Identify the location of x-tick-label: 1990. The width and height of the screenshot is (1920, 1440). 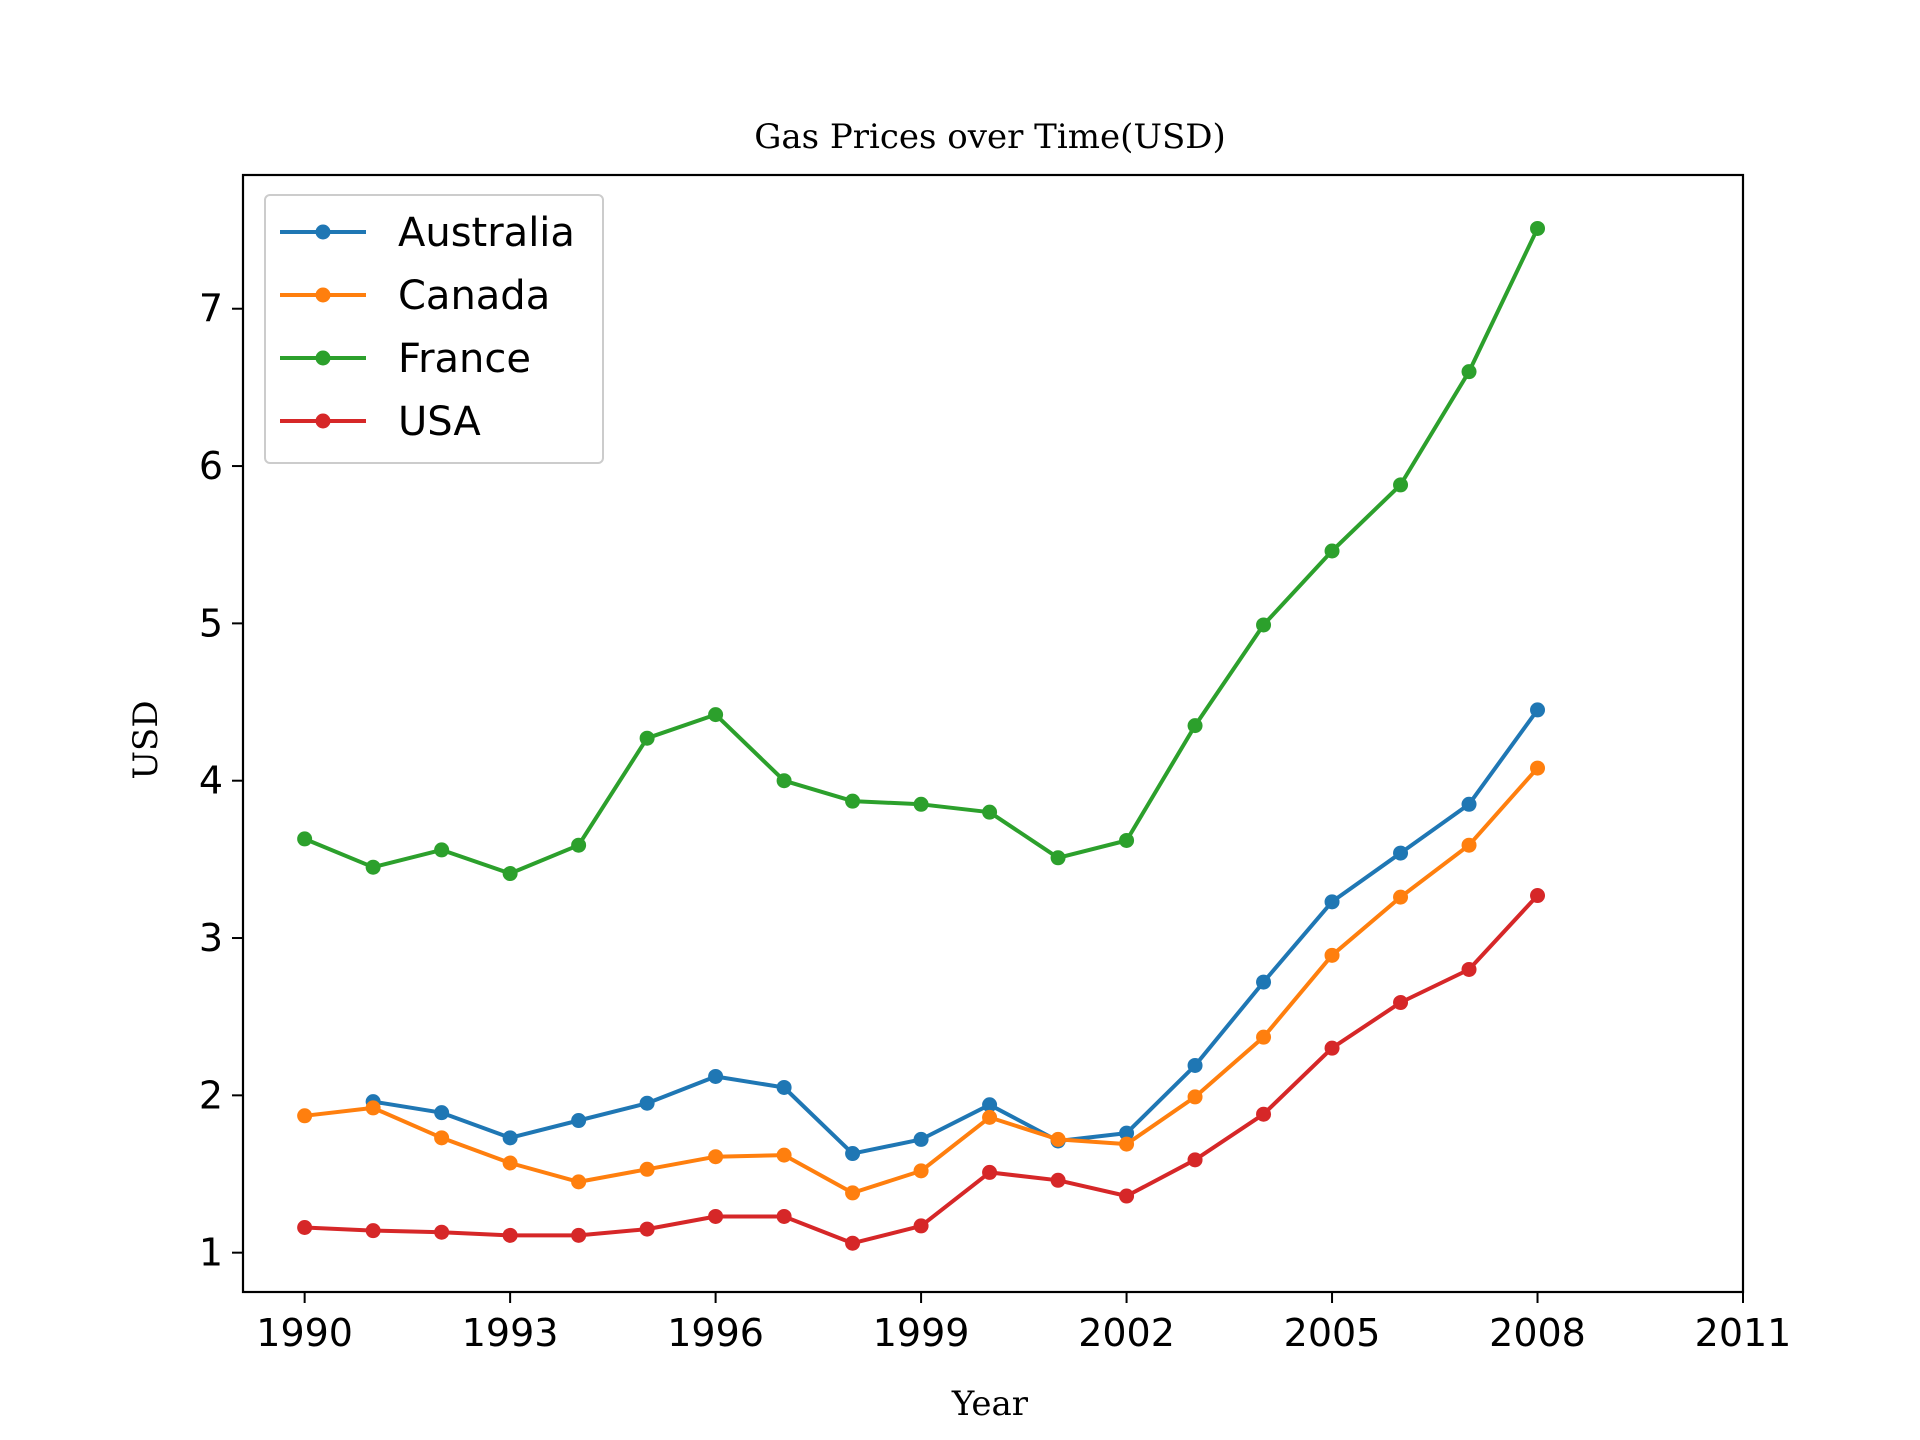
(304, 1333).